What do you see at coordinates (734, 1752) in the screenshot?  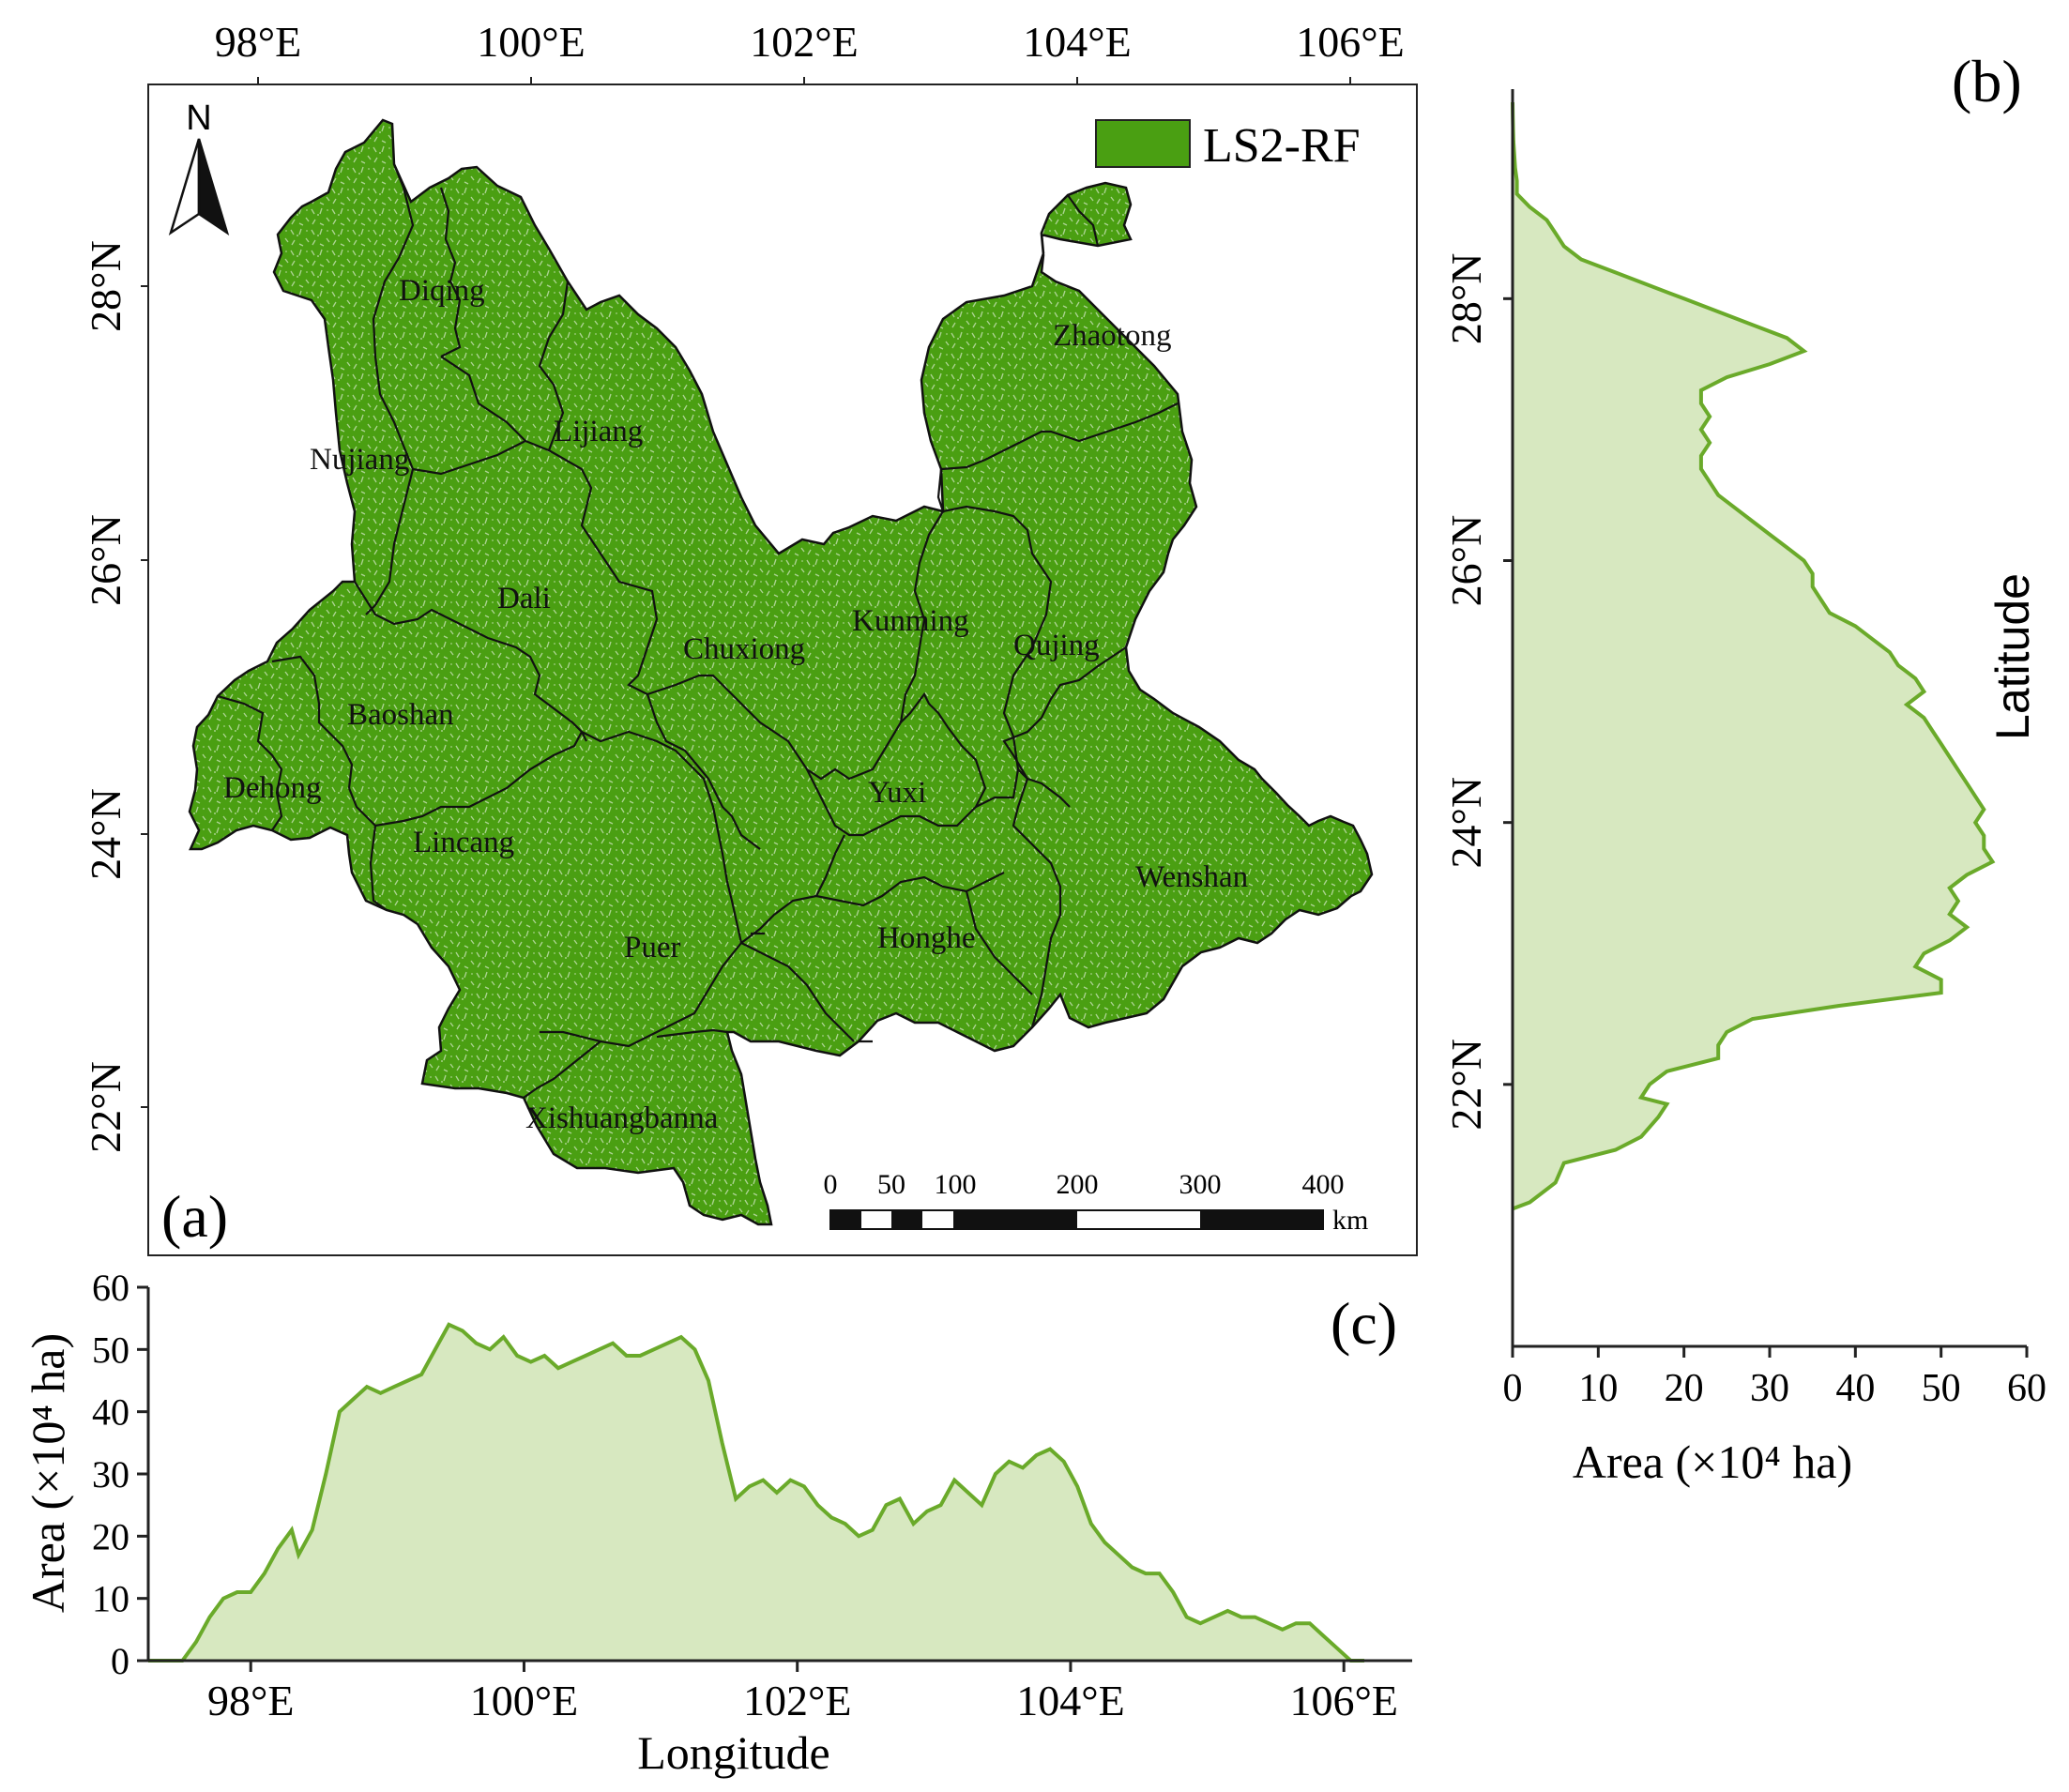 I see `panel-c-xlabel: Longitude` at bounding box center [734, 1752].